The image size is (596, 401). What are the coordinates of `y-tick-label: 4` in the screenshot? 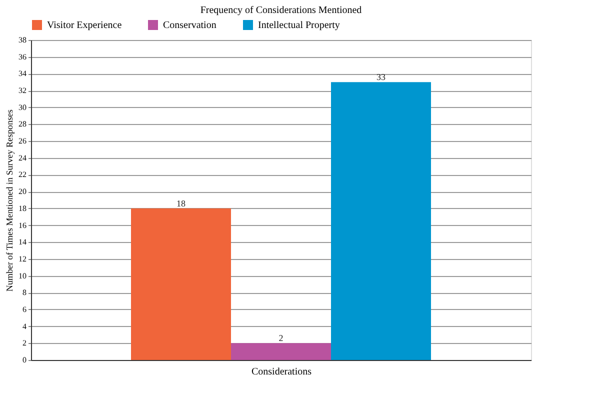 It's located at (24, 326).